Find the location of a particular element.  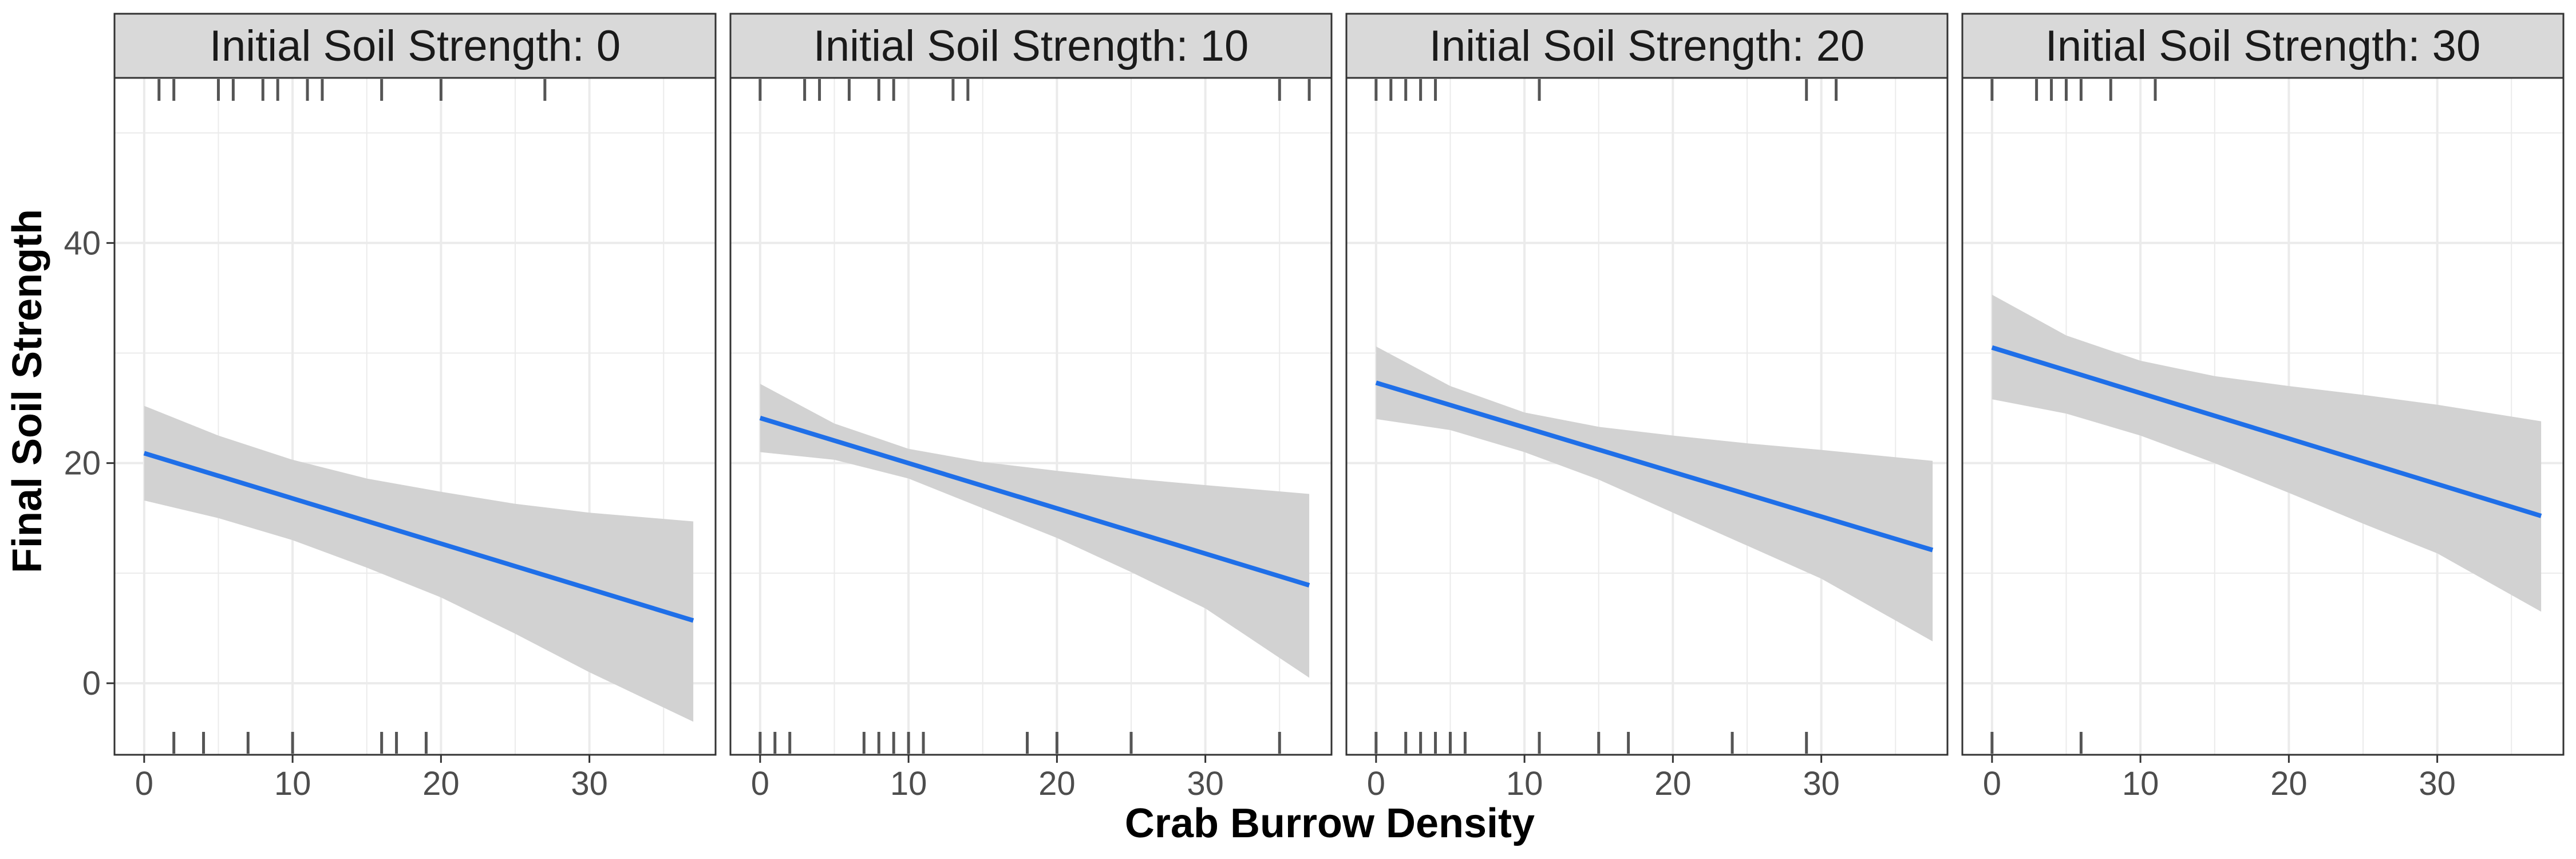

facet-strip-label: Initial Soil Strength: 10 is located at coordinates (1031, 46).